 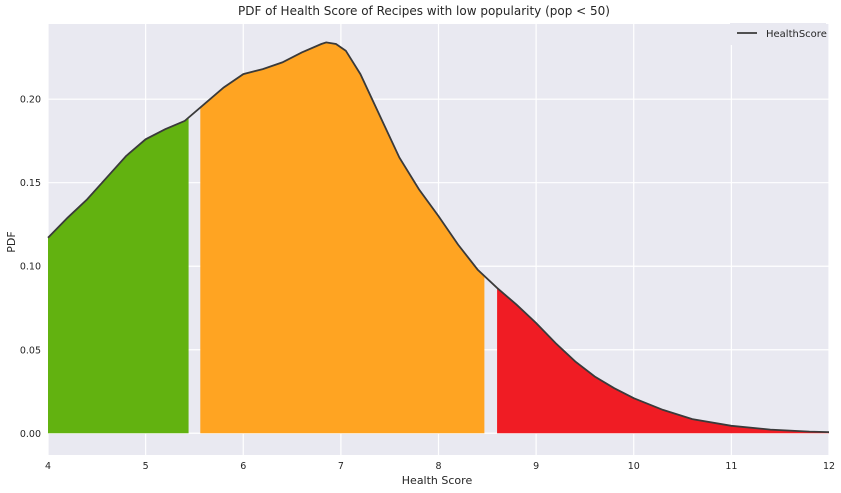 I want to click on x-tick-label: 6, so click(x=243, y=466).